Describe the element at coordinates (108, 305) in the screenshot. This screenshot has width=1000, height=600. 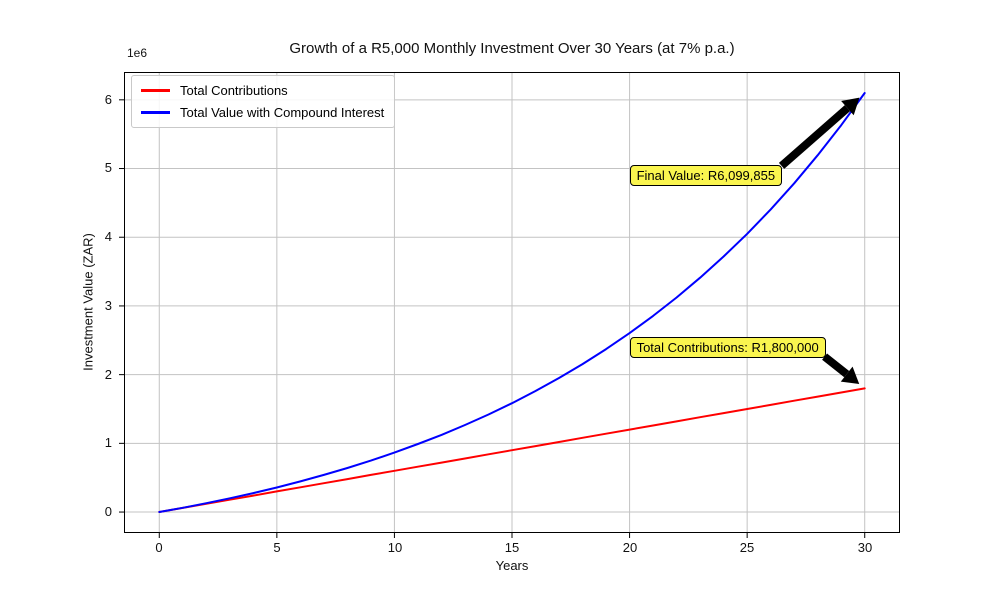
I see `y-tick-label: 3` at that location.